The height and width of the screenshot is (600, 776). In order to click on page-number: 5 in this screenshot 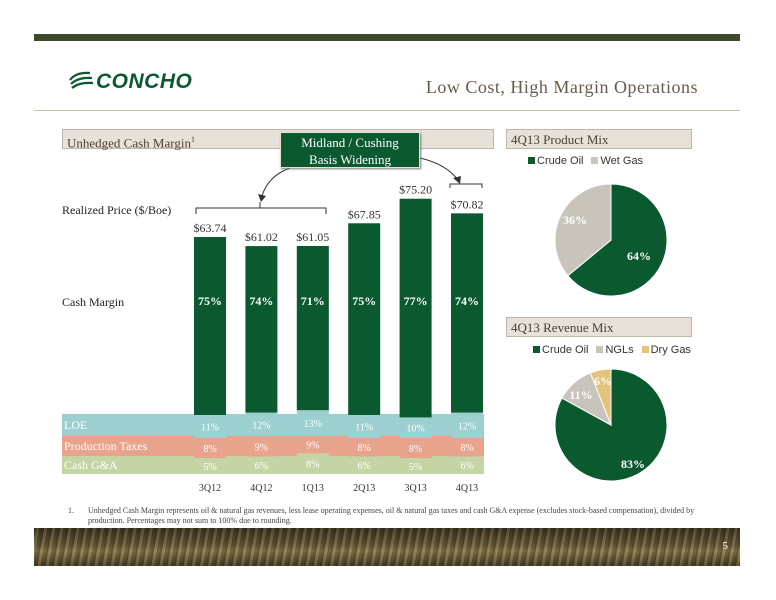, I will do `click(725, 546)`.